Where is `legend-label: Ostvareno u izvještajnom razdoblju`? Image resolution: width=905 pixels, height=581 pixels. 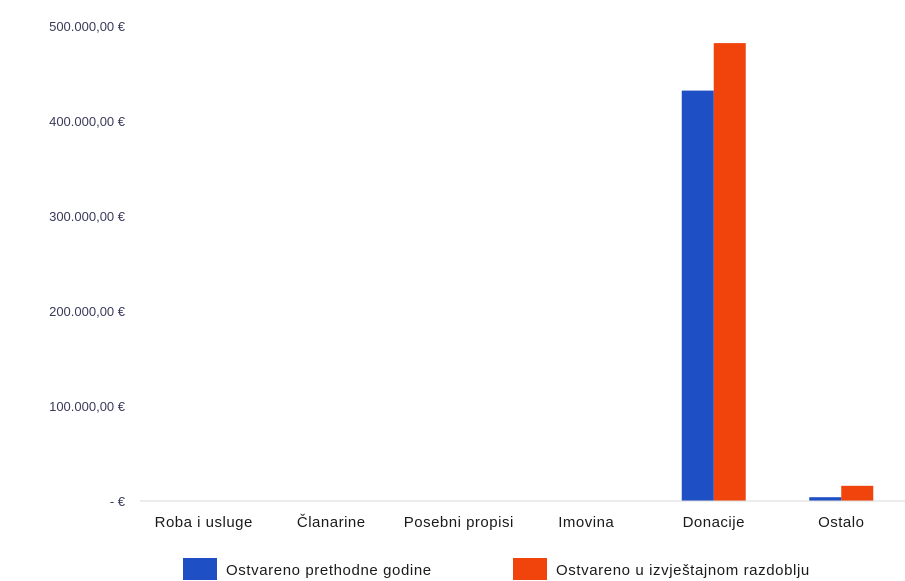 legend-label: Ostvareno u izvještajnom razdoblju is located at coordinates (683, 570).